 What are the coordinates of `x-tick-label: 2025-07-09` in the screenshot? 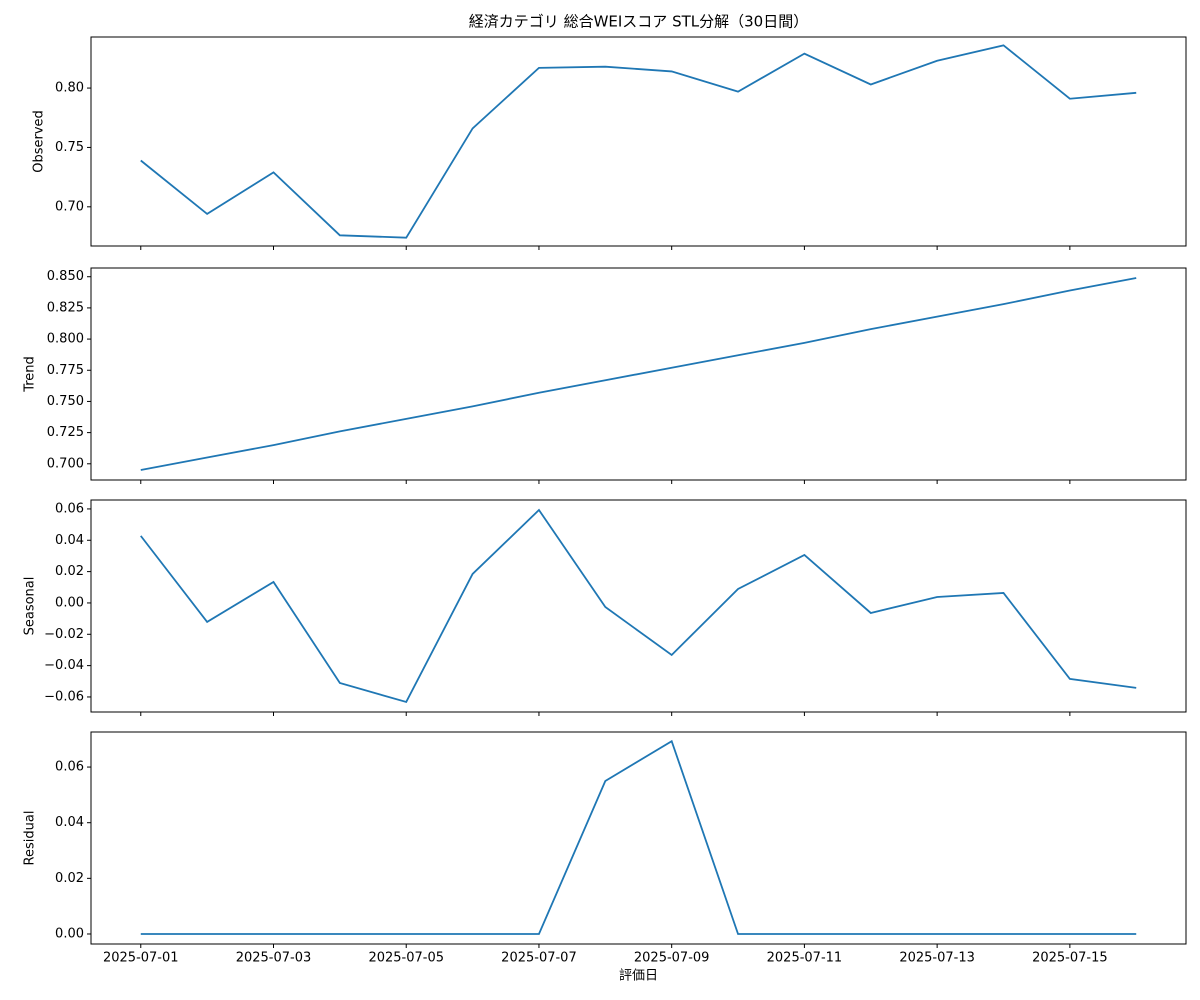 It's located at (672, 958).